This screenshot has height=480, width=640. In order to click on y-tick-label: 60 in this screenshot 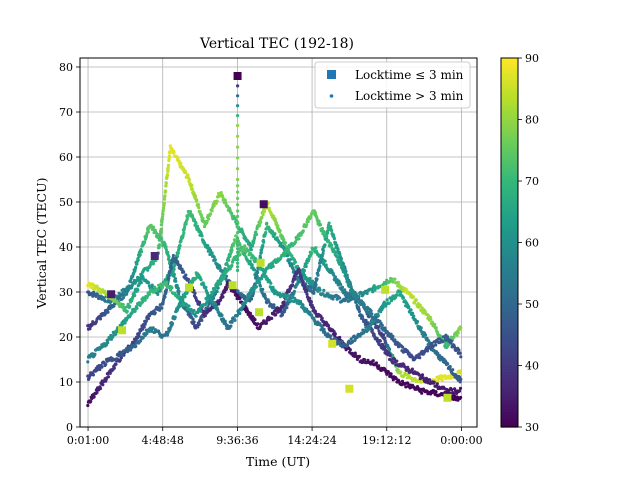, I will do `click(66, 157)`.